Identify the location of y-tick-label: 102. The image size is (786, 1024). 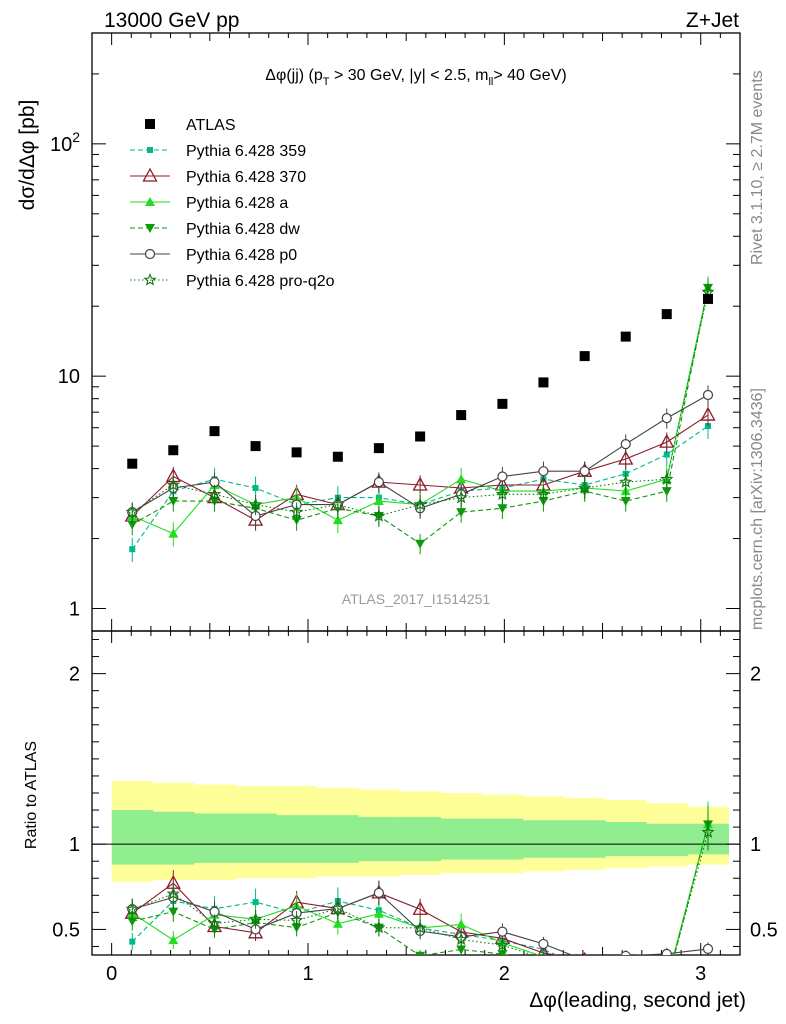
(65, 142).